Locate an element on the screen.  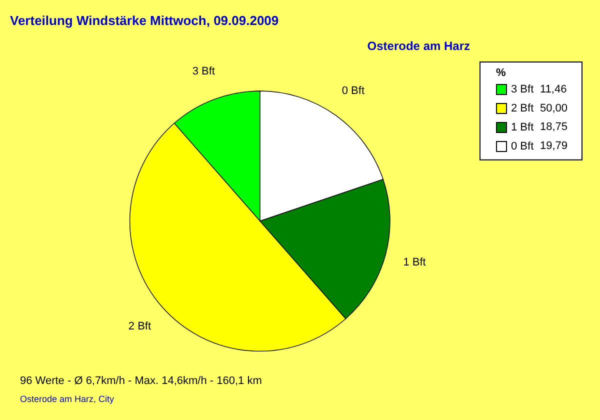
slice-label: 2 Bft is located at coordinates (140, 326).